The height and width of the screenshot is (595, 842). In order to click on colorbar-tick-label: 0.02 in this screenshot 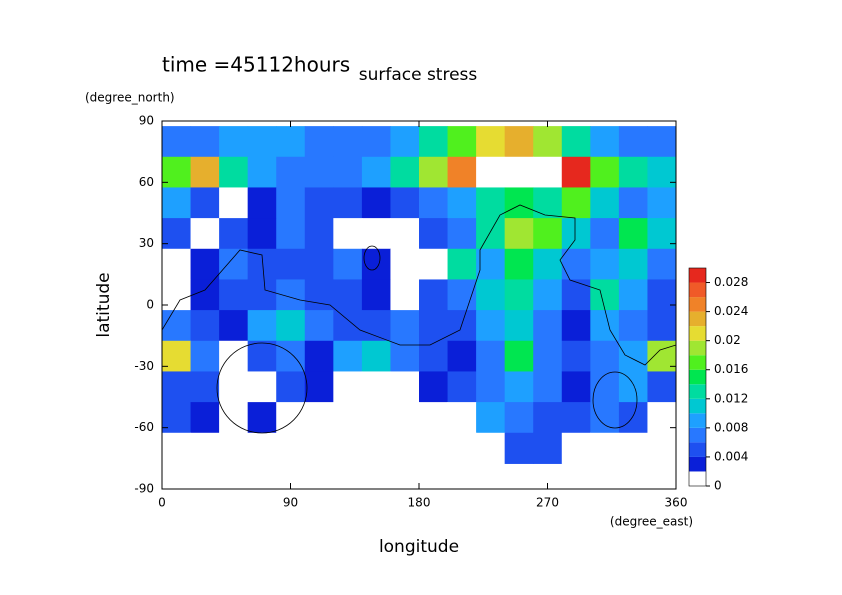, I will do `click(727, 340)`.